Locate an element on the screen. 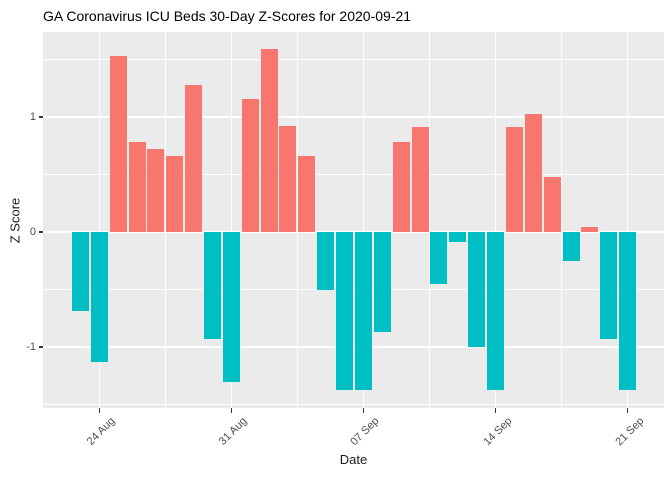 Image resolution: width=672 pixels, height=480 pixels. y-axis-title: Z Score is located at coordinates (15, 220).